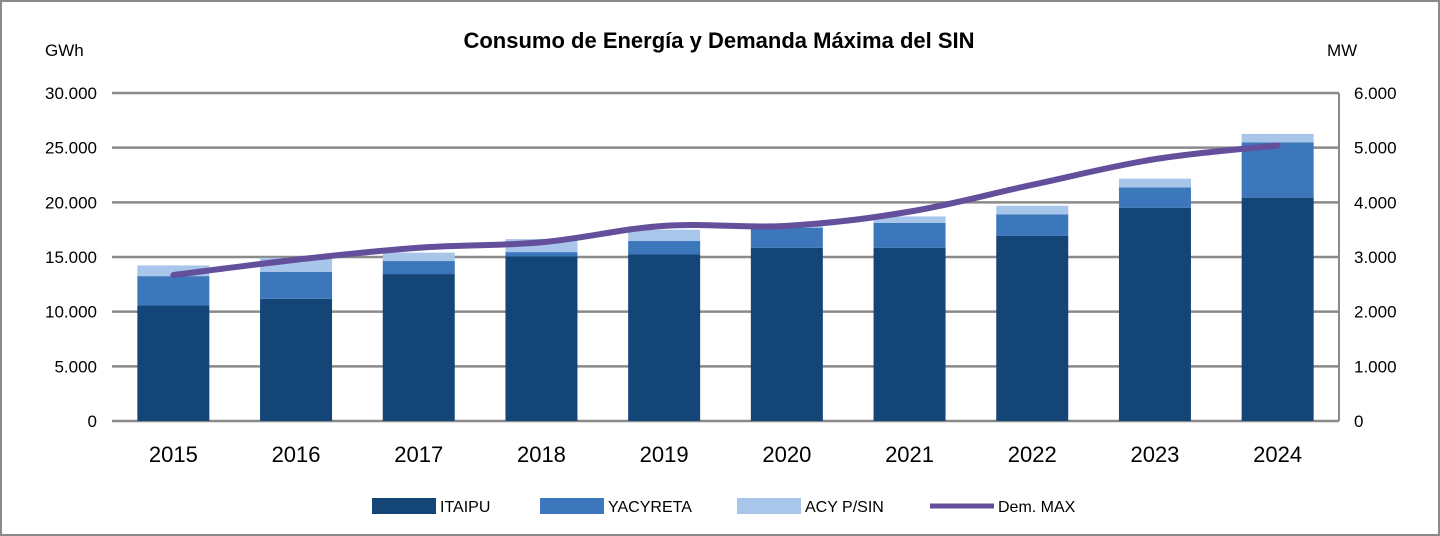 Image resolution: width=1440 pixels, height=536 pixels. Describe the element at coordinates (1375, 257) in the screenshot. I see `y2-tick-label: 3.000` at that location.